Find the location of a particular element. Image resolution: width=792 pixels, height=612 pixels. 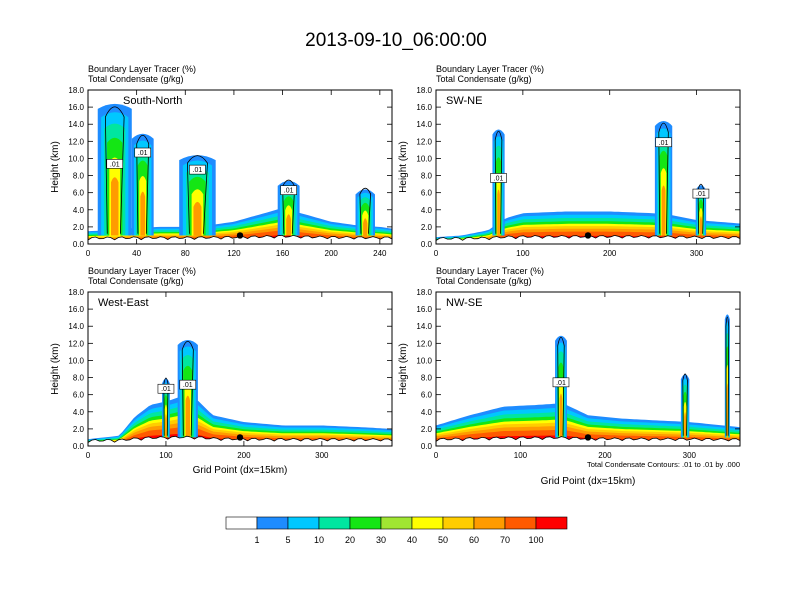

colorbar-tick-60: 60 is located at coordinates (474, 540).